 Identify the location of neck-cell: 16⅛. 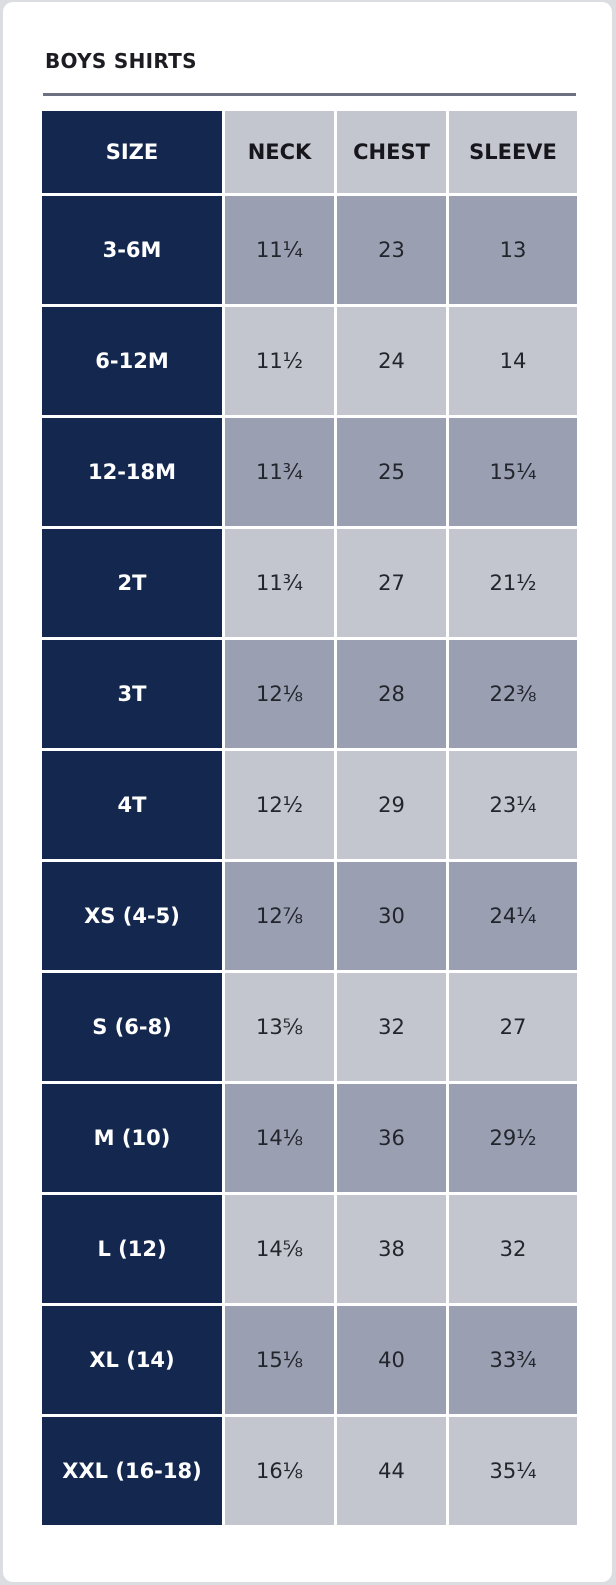
(279, 1471).